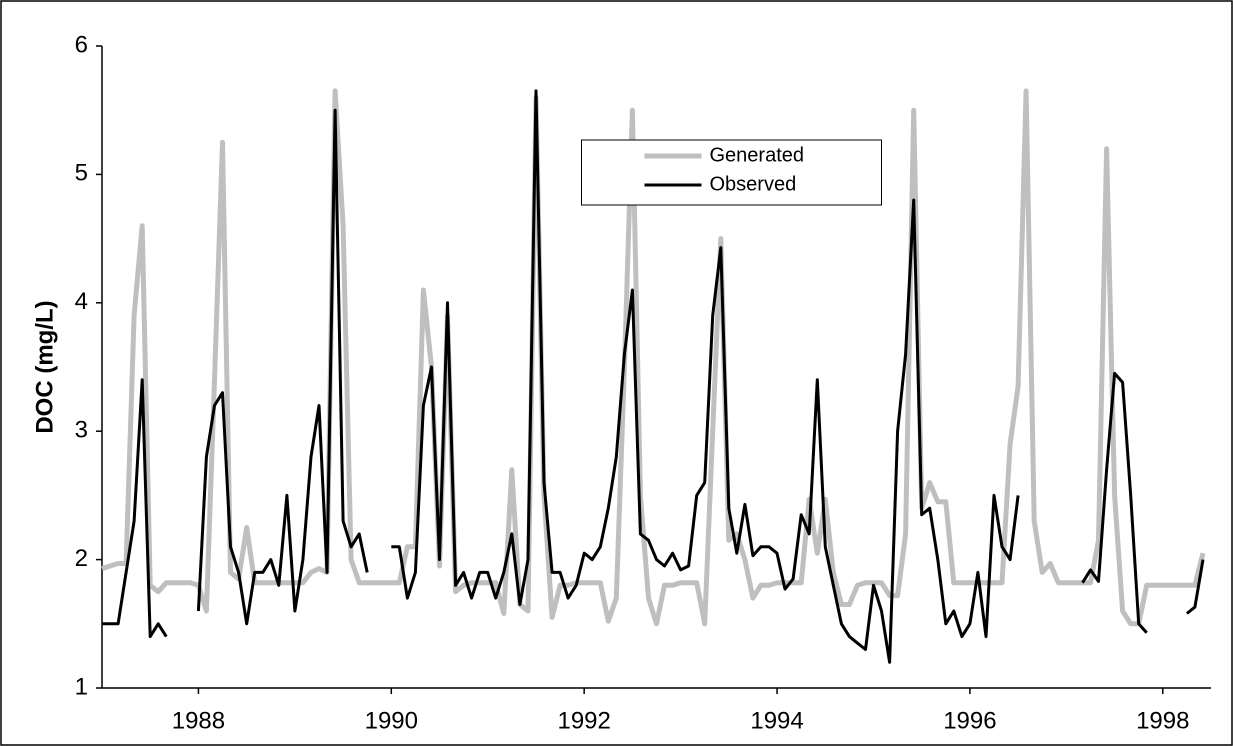 Image resolution: width=1233 pixels, height=746 pixels. Describe the element at coordinates (753, 184) in the screenshot. I see `legend-label: Observed` at that location.